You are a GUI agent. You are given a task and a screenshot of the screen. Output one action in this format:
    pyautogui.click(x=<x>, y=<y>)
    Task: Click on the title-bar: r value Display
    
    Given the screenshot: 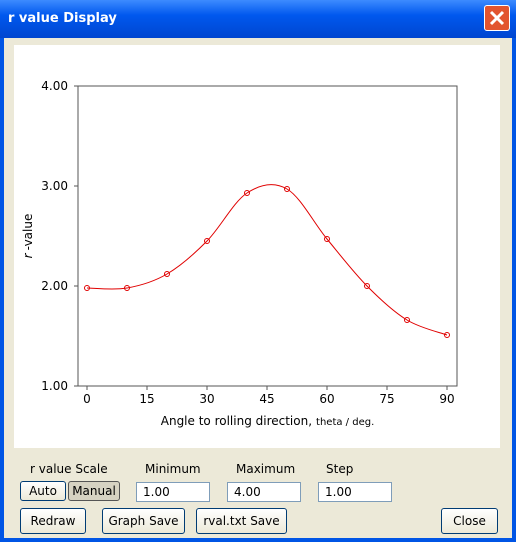 What is the action you would take?
    pyautogui.click(x=258, y=19)
    